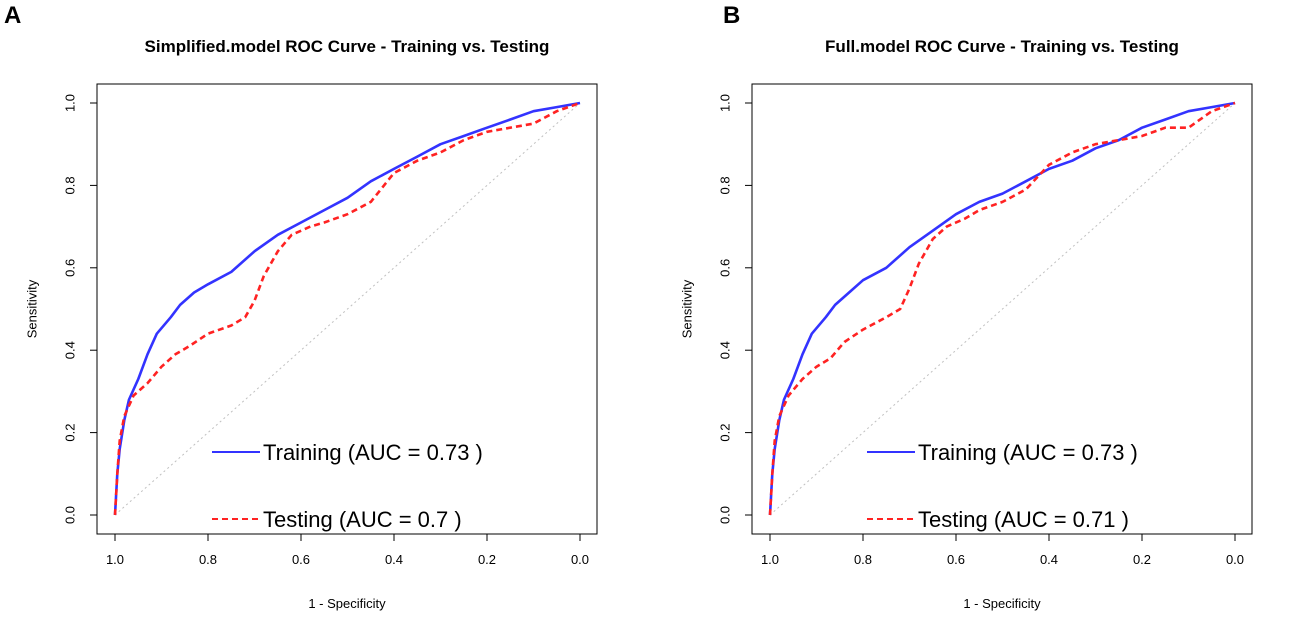 Image resolution: width=1310 pixels, height=619 pixels. What do you see at coordinates (732, 15) in the screenshot?
I see `panel-label: B` at bounding box center [732, 15].